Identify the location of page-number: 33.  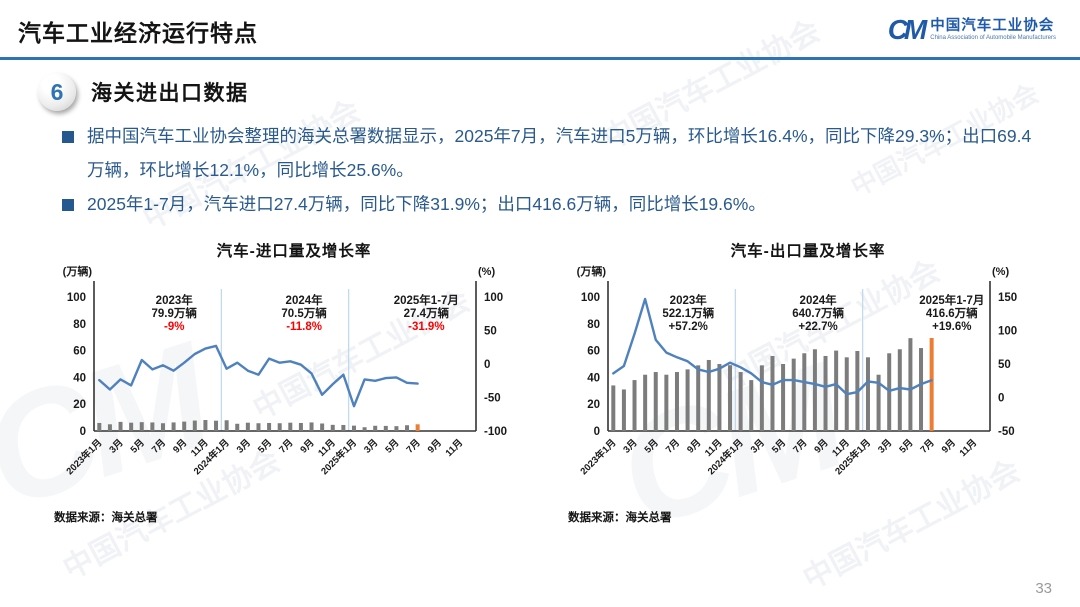
(1043, 588).